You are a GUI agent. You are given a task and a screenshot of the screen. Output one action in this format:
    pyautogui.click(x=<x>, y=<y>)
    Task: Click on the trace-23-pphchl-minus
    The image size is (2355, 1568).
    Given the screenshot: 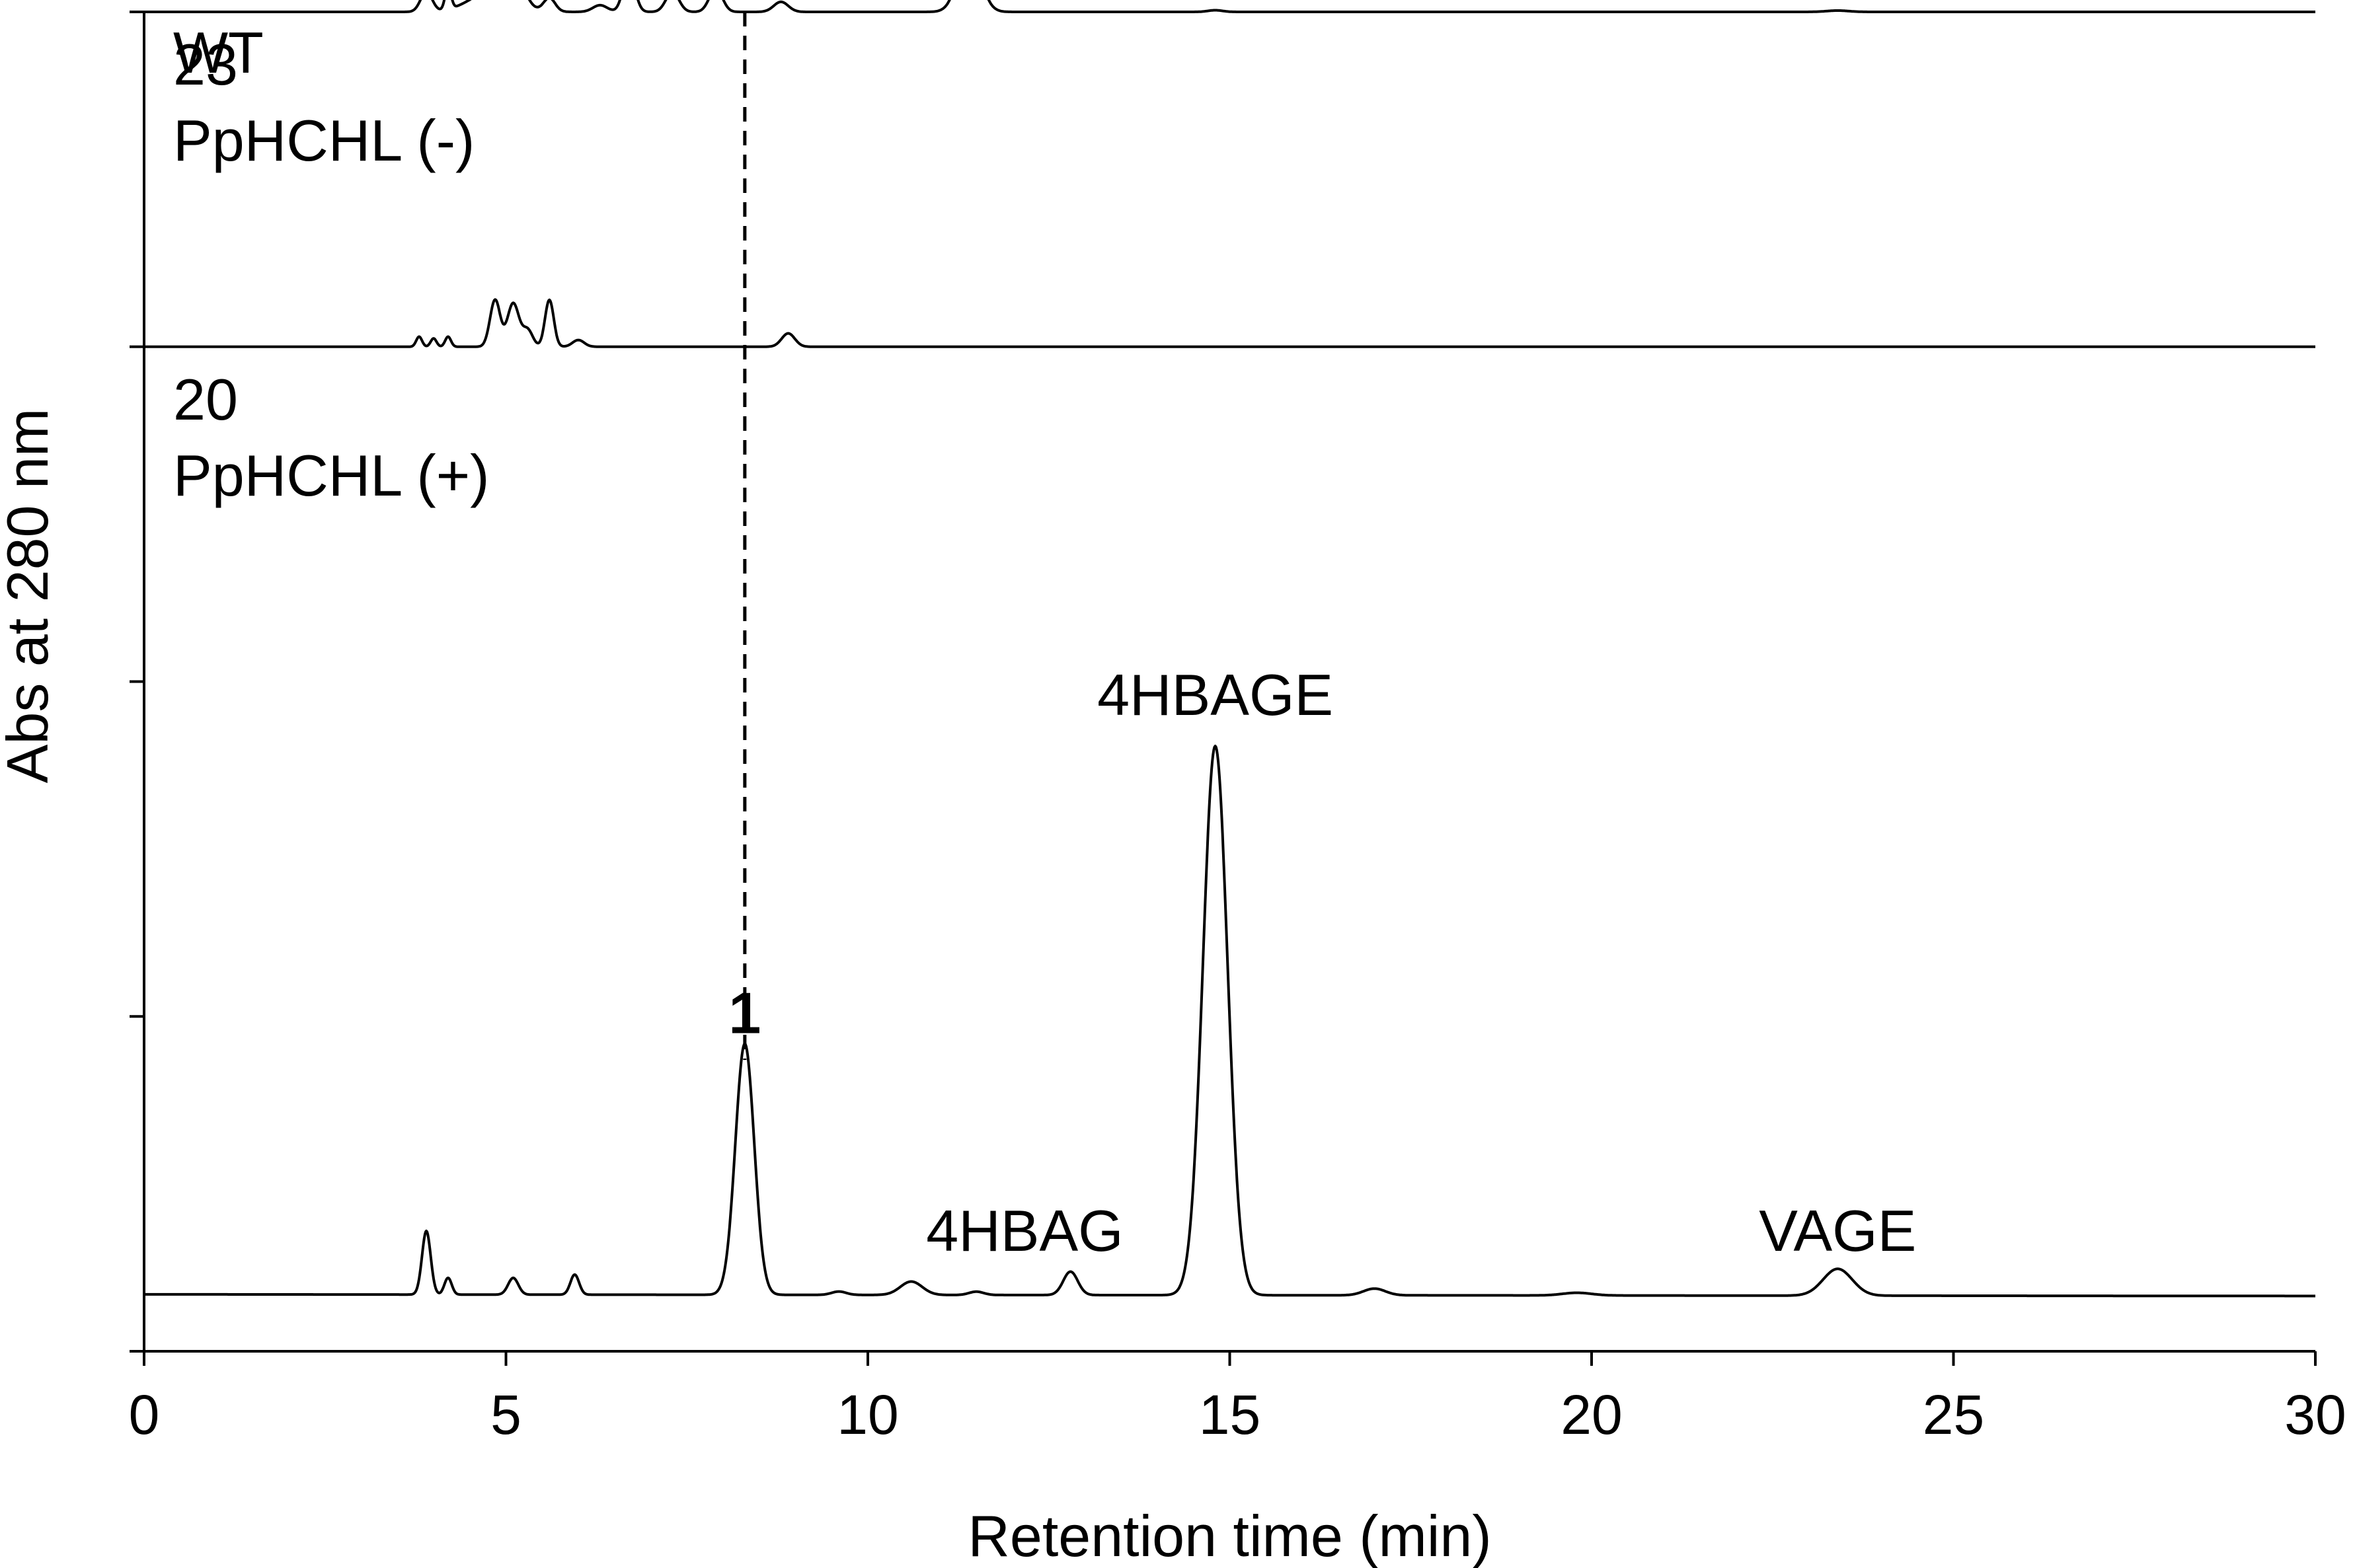 What is the action you would take?
    pyautogui.click(x=1229, y=323)
    